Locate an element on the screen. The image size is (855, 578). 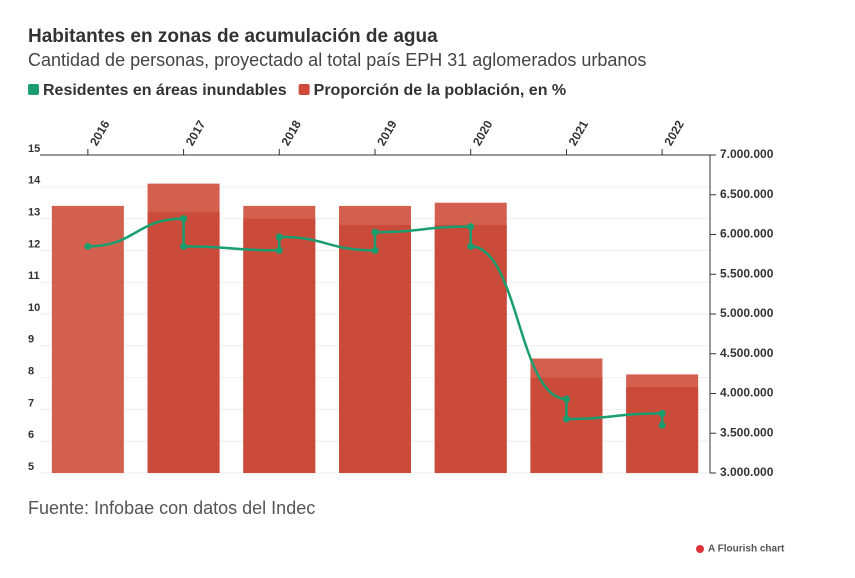
legend-label: Residentes en áreas inundables is located at coordinates (165, 90).